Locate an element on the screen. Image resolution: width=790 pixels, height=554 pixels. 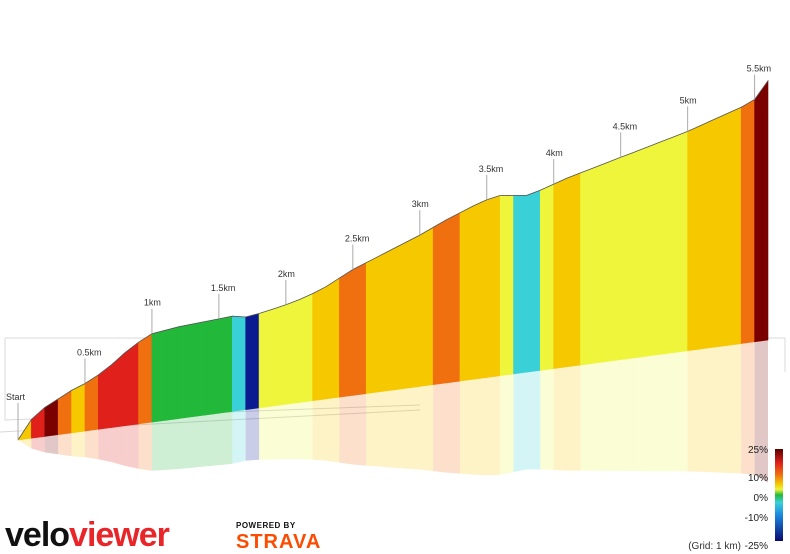
gradient-legend: 25% 10% 0% -10% -25% (Grid: 1 km) is located at coordinates (735, 498).